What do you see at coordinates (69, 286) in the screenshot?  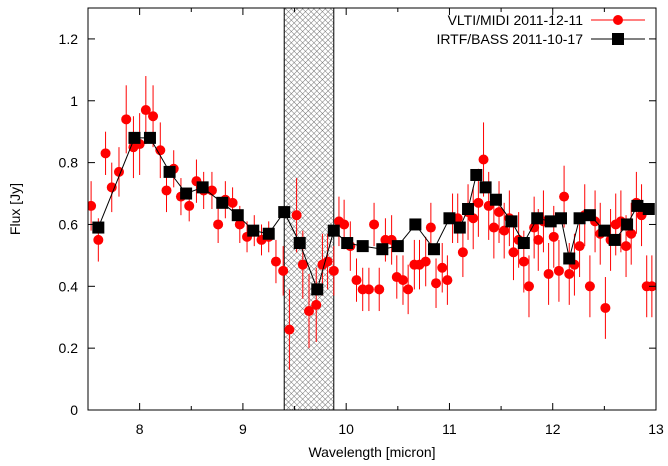 I see `y-tick-label-2: 0.4` at bounding box center [69, 286].